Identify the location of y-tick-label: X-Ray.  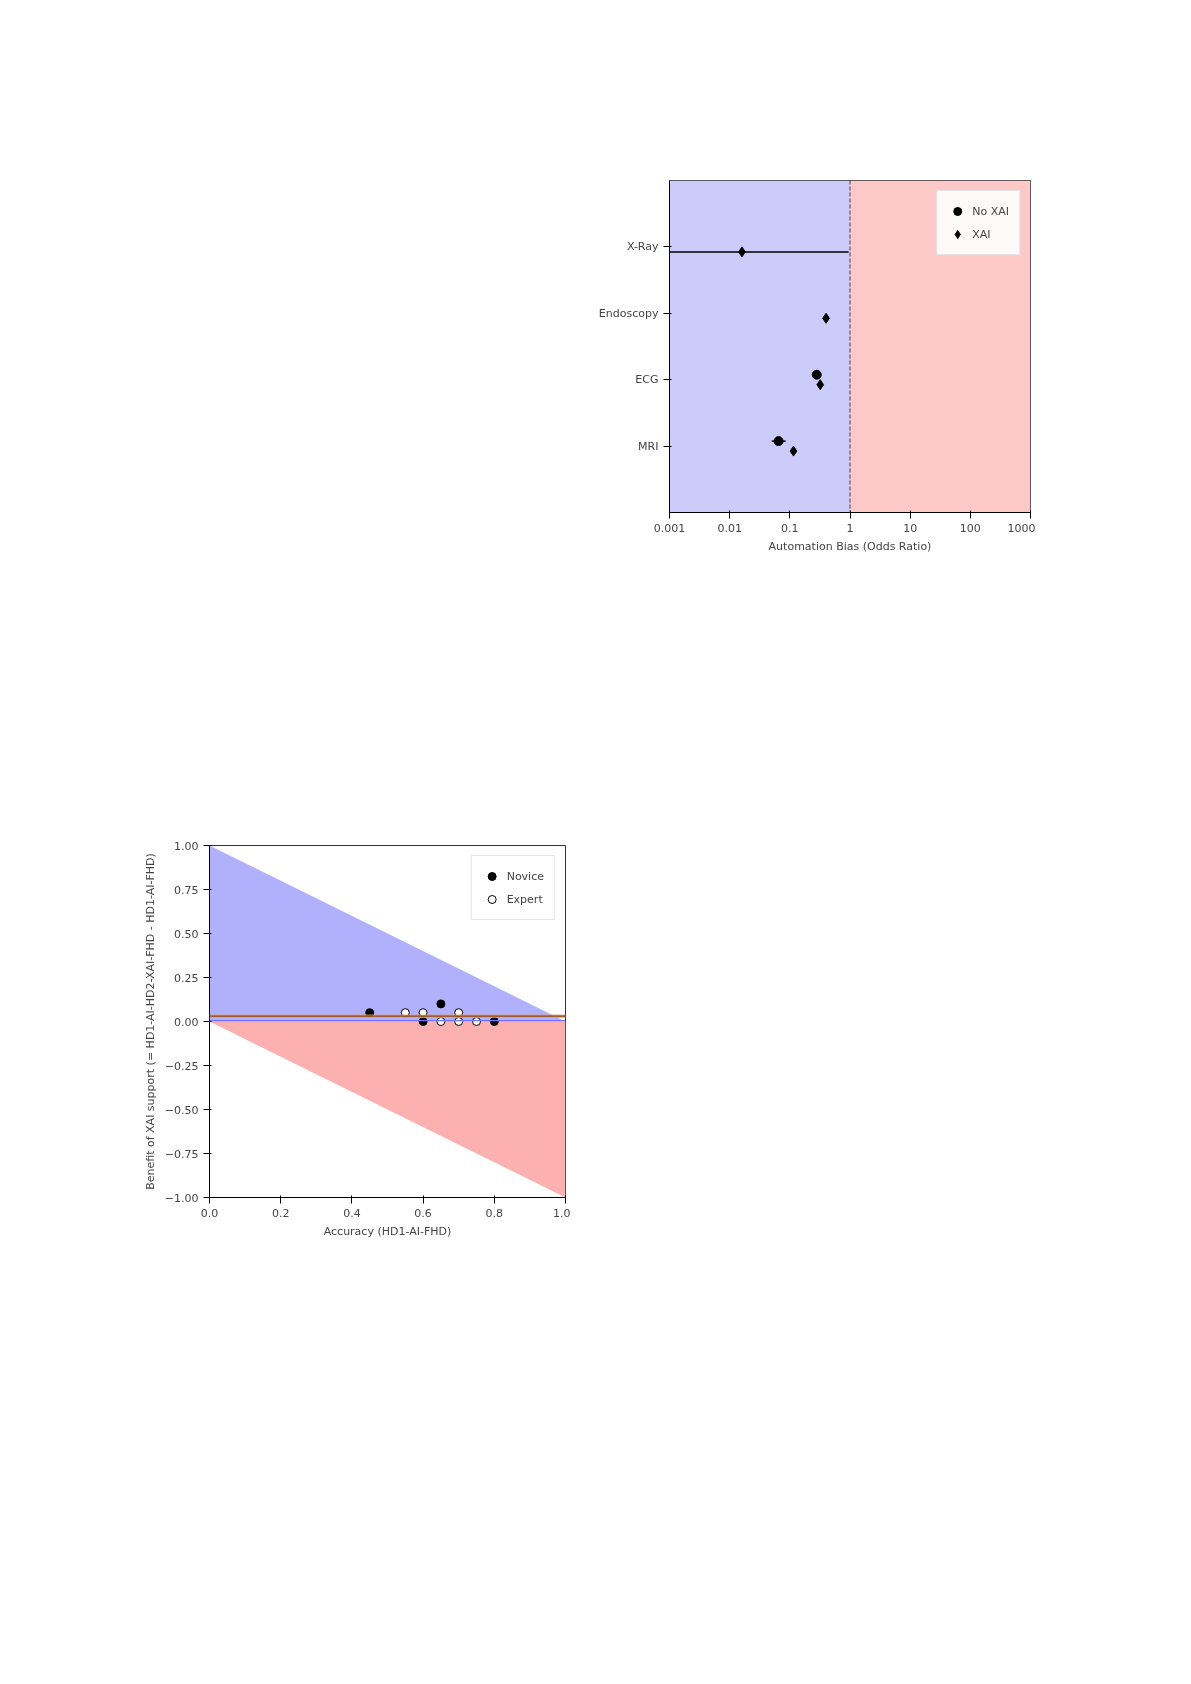
(642, 247).